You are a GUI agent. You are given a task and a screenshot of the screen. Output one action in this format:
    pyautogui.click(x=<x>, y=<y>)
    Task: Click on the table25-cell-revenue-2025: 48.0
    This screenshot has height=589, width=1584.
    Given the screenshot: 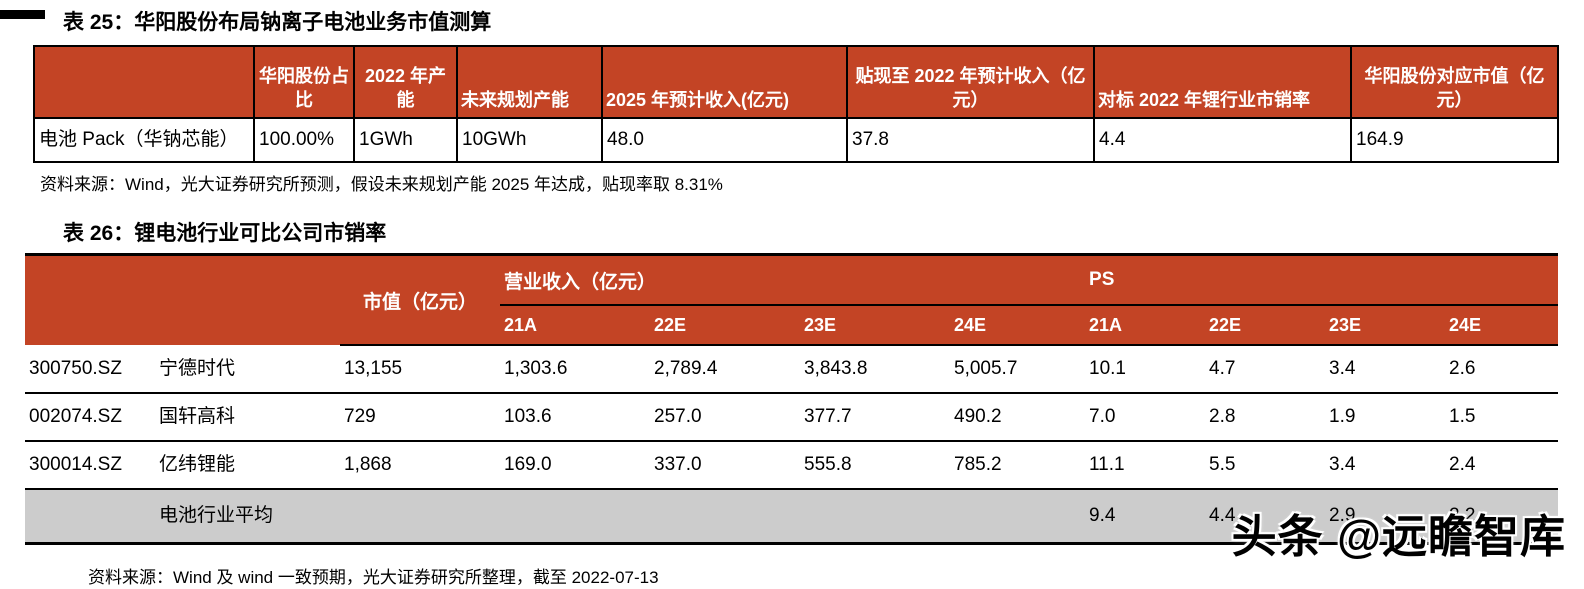 What is the action you would take?
    pyautogui.click(x=724, y=140)
    